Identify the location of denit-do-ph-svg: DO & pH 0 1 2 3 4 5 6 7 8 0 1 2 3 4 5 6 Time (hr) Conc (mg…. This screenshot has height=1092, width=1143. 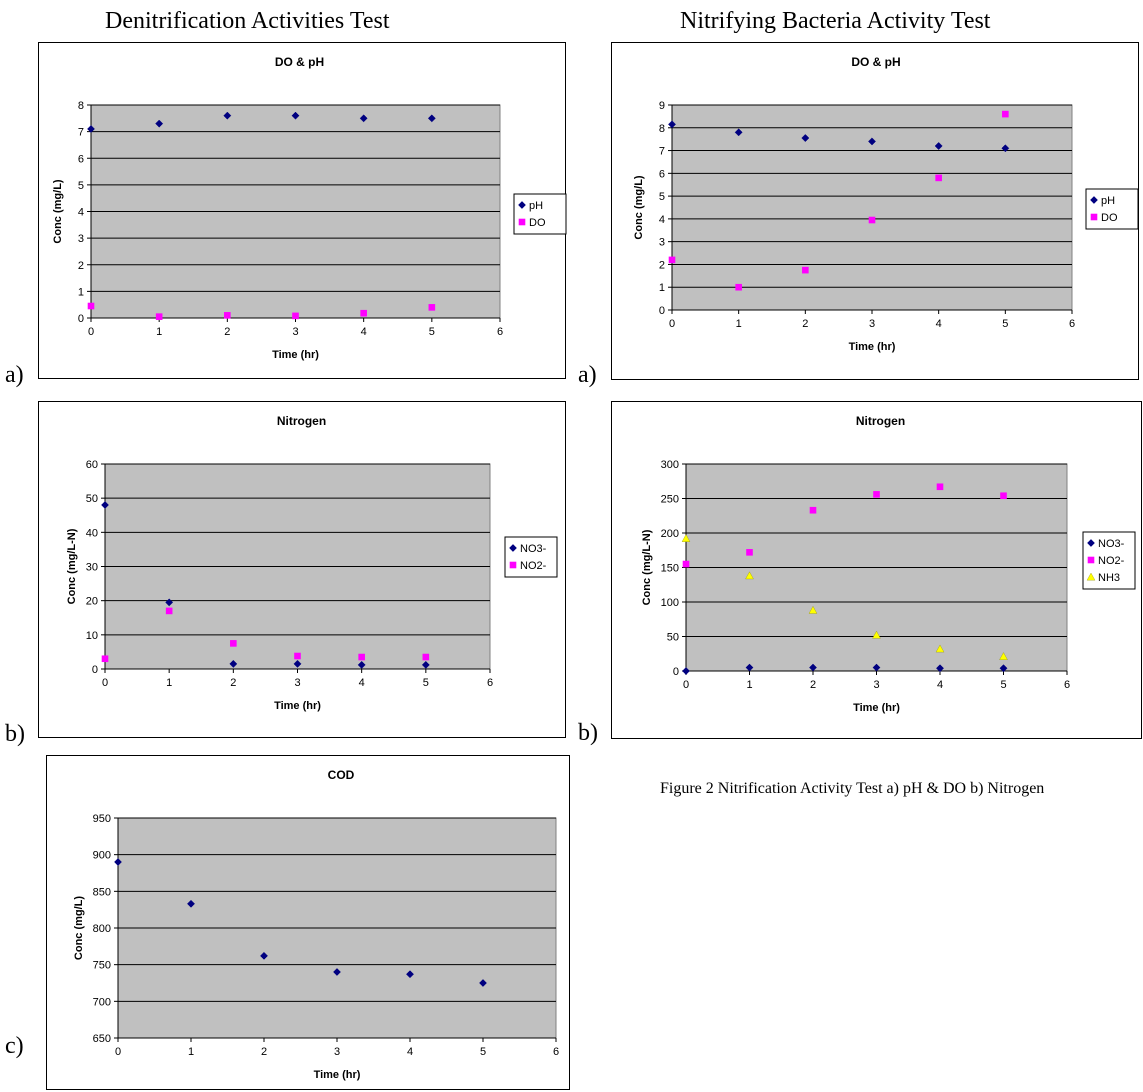
(309, 208).